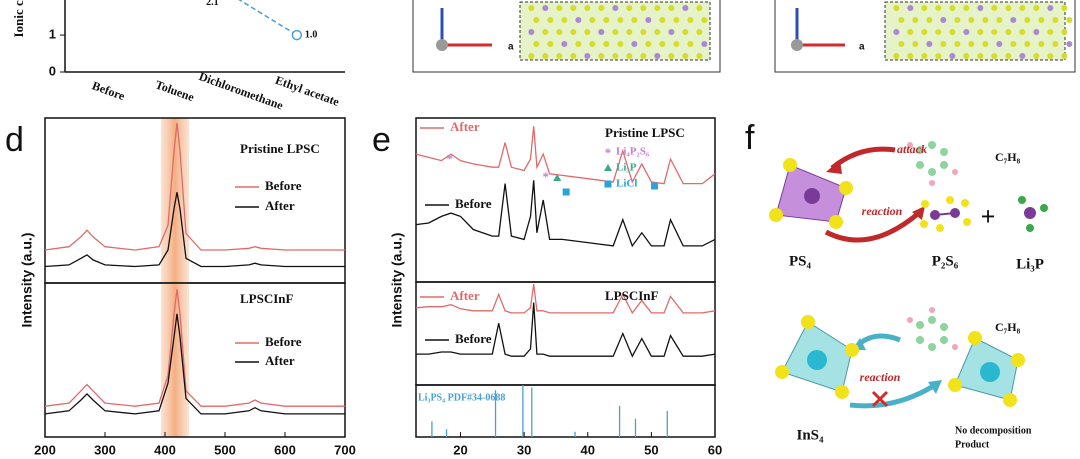  What do you see at coordinates (108, 90) in the screenshot?
I see `x-tick-label: Before` at bounding box center [108, 90].